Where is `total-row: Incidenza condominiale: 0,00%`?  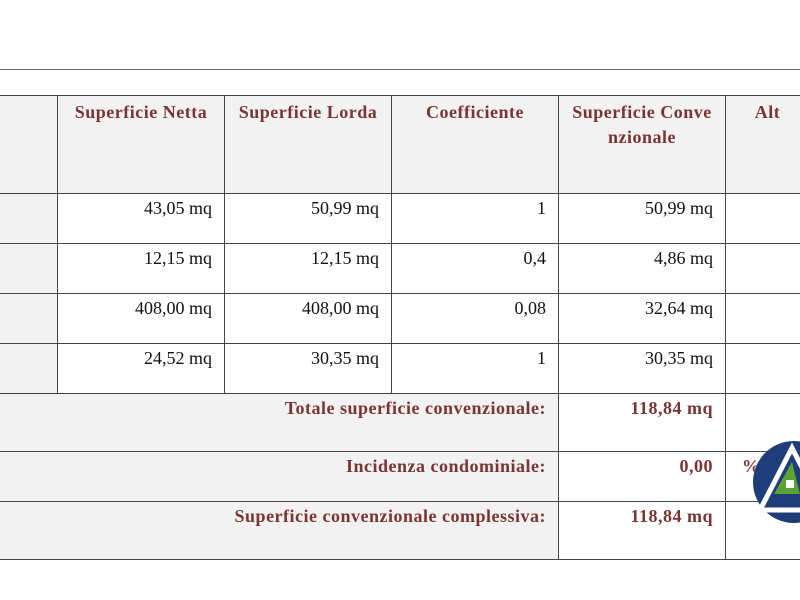 total-row: Incidenza condominiale: 0,00% is located at coordinates (400, 476).